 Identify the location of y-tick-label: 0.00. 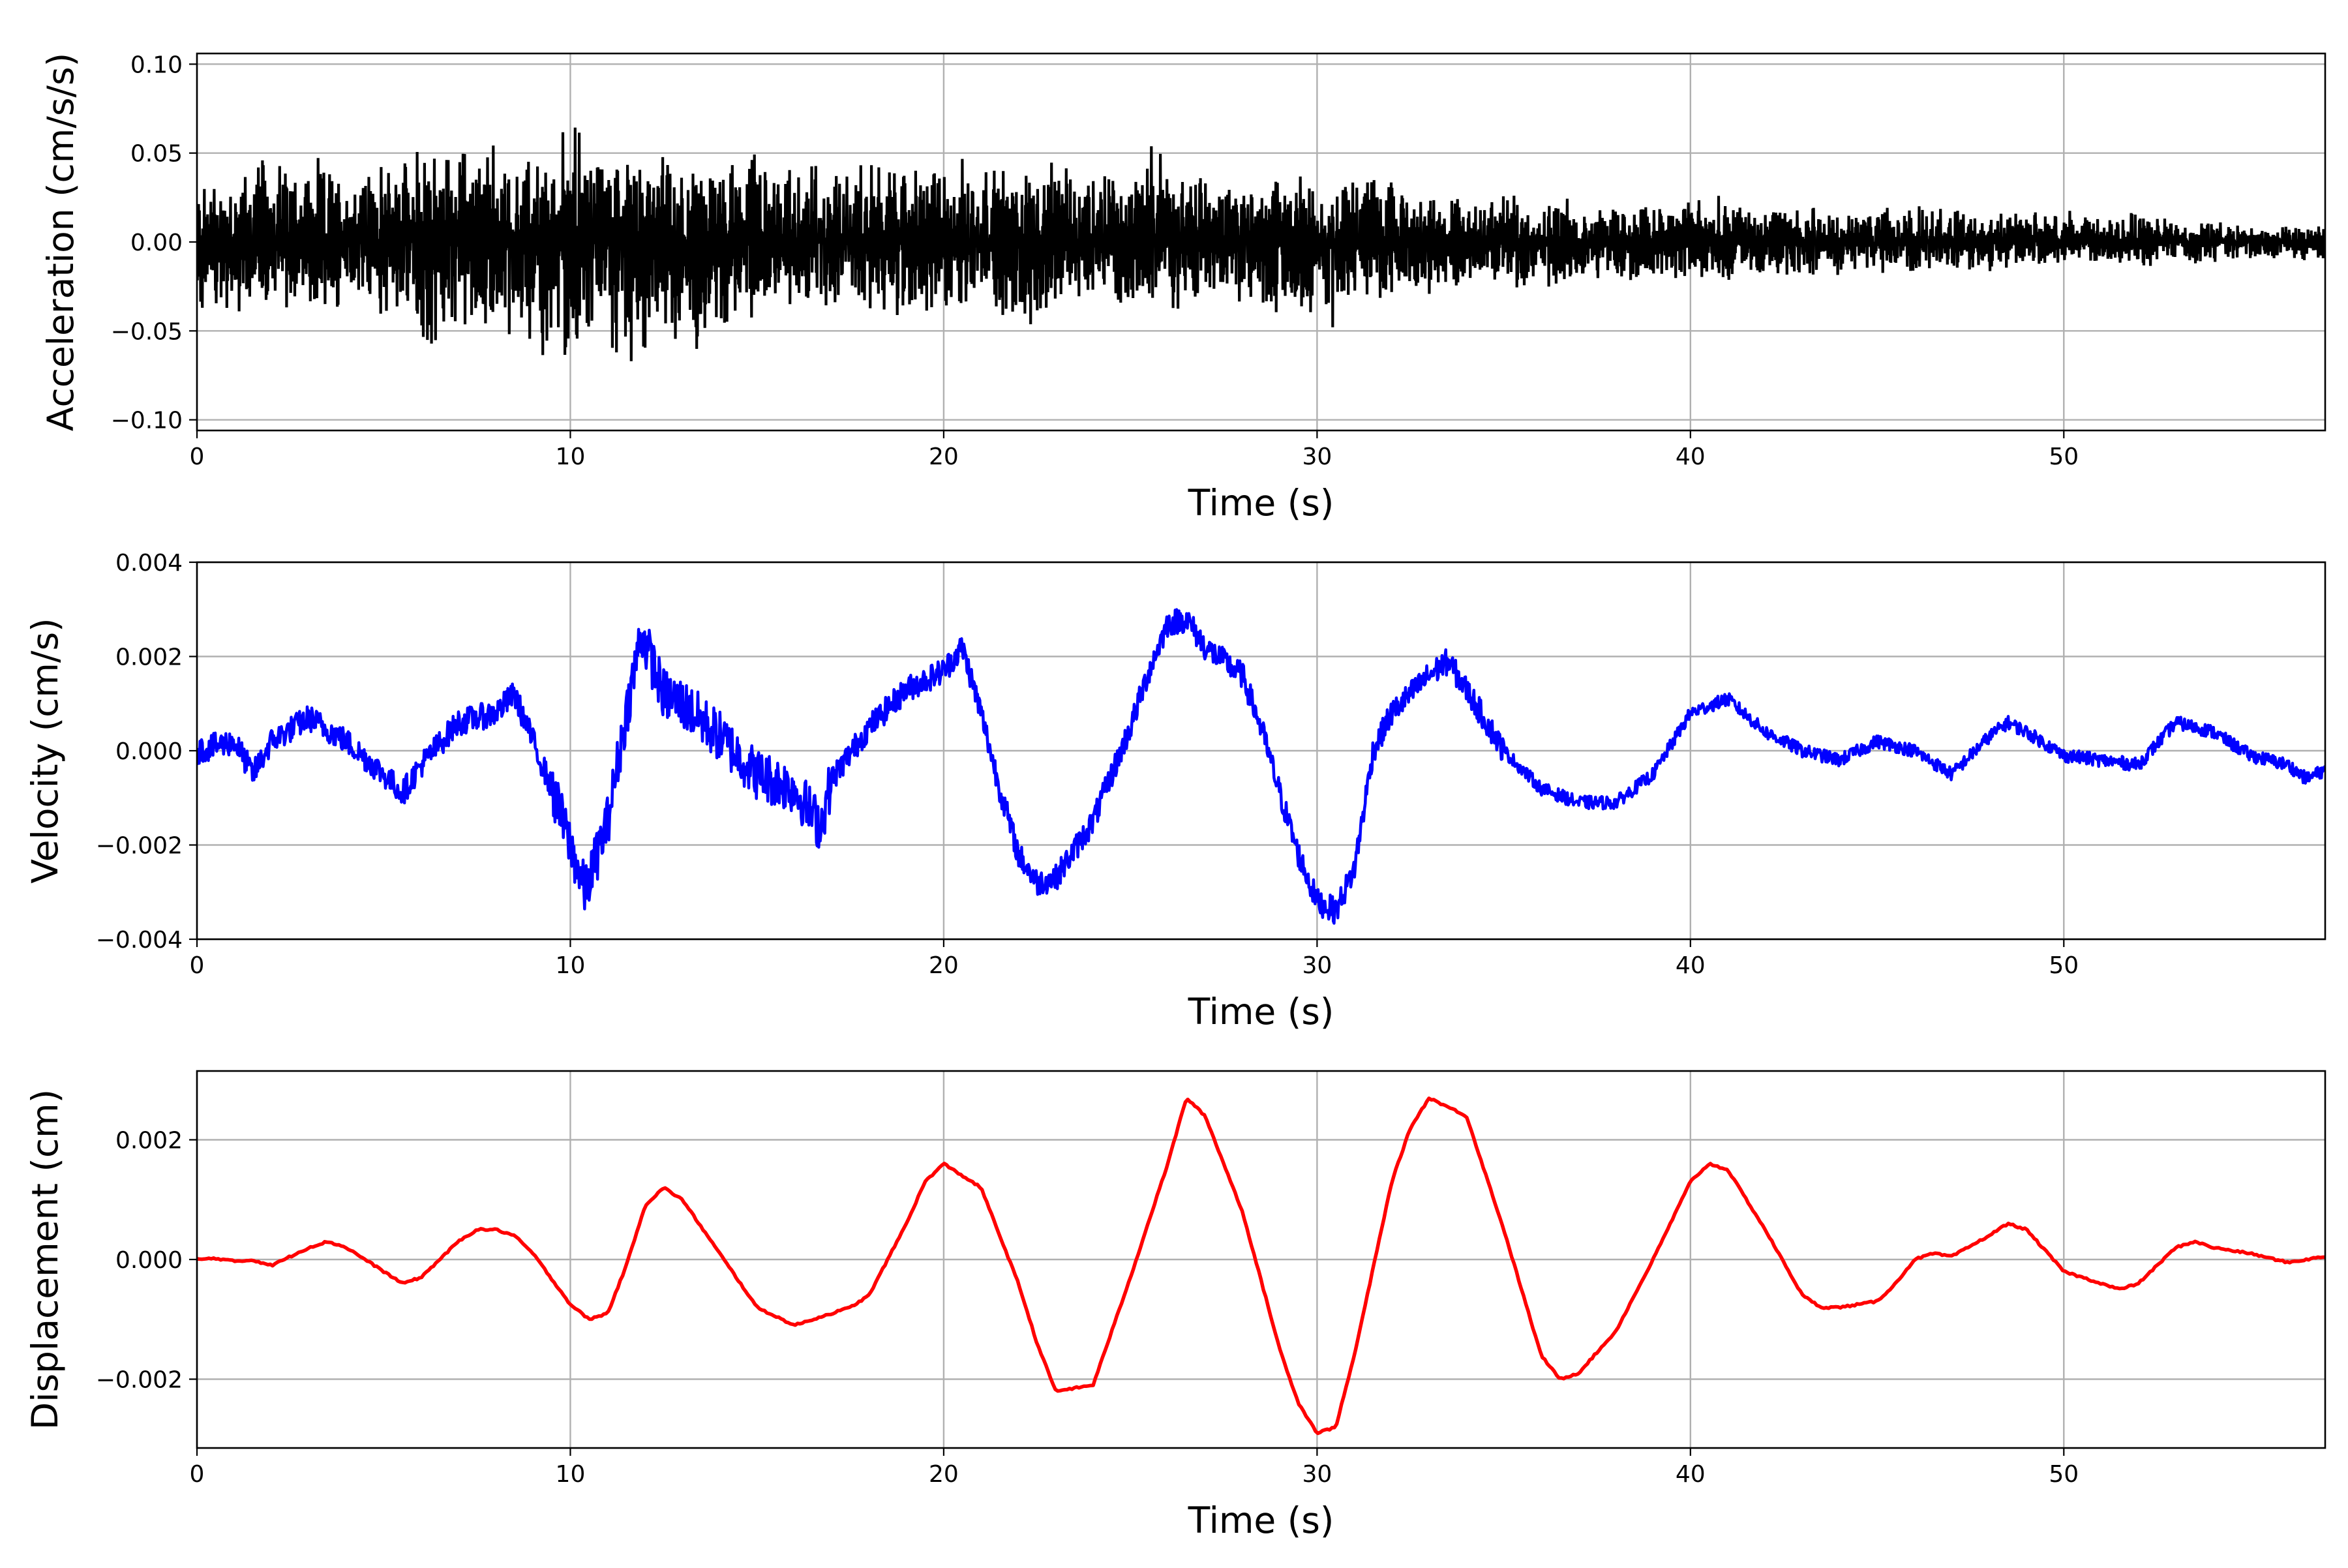
(156, 243).